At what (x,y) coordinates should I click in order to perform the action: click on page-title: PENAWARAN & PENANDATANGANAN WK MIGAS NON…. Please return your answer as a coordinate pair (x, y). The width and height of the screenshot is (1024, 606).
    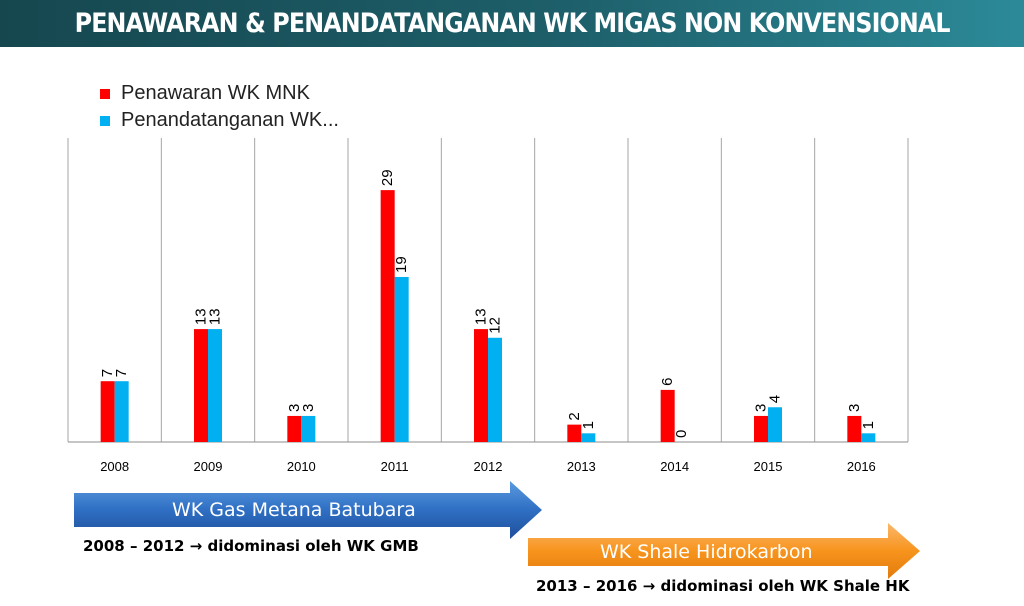
    Looking at the image, I should click on (512, 23).